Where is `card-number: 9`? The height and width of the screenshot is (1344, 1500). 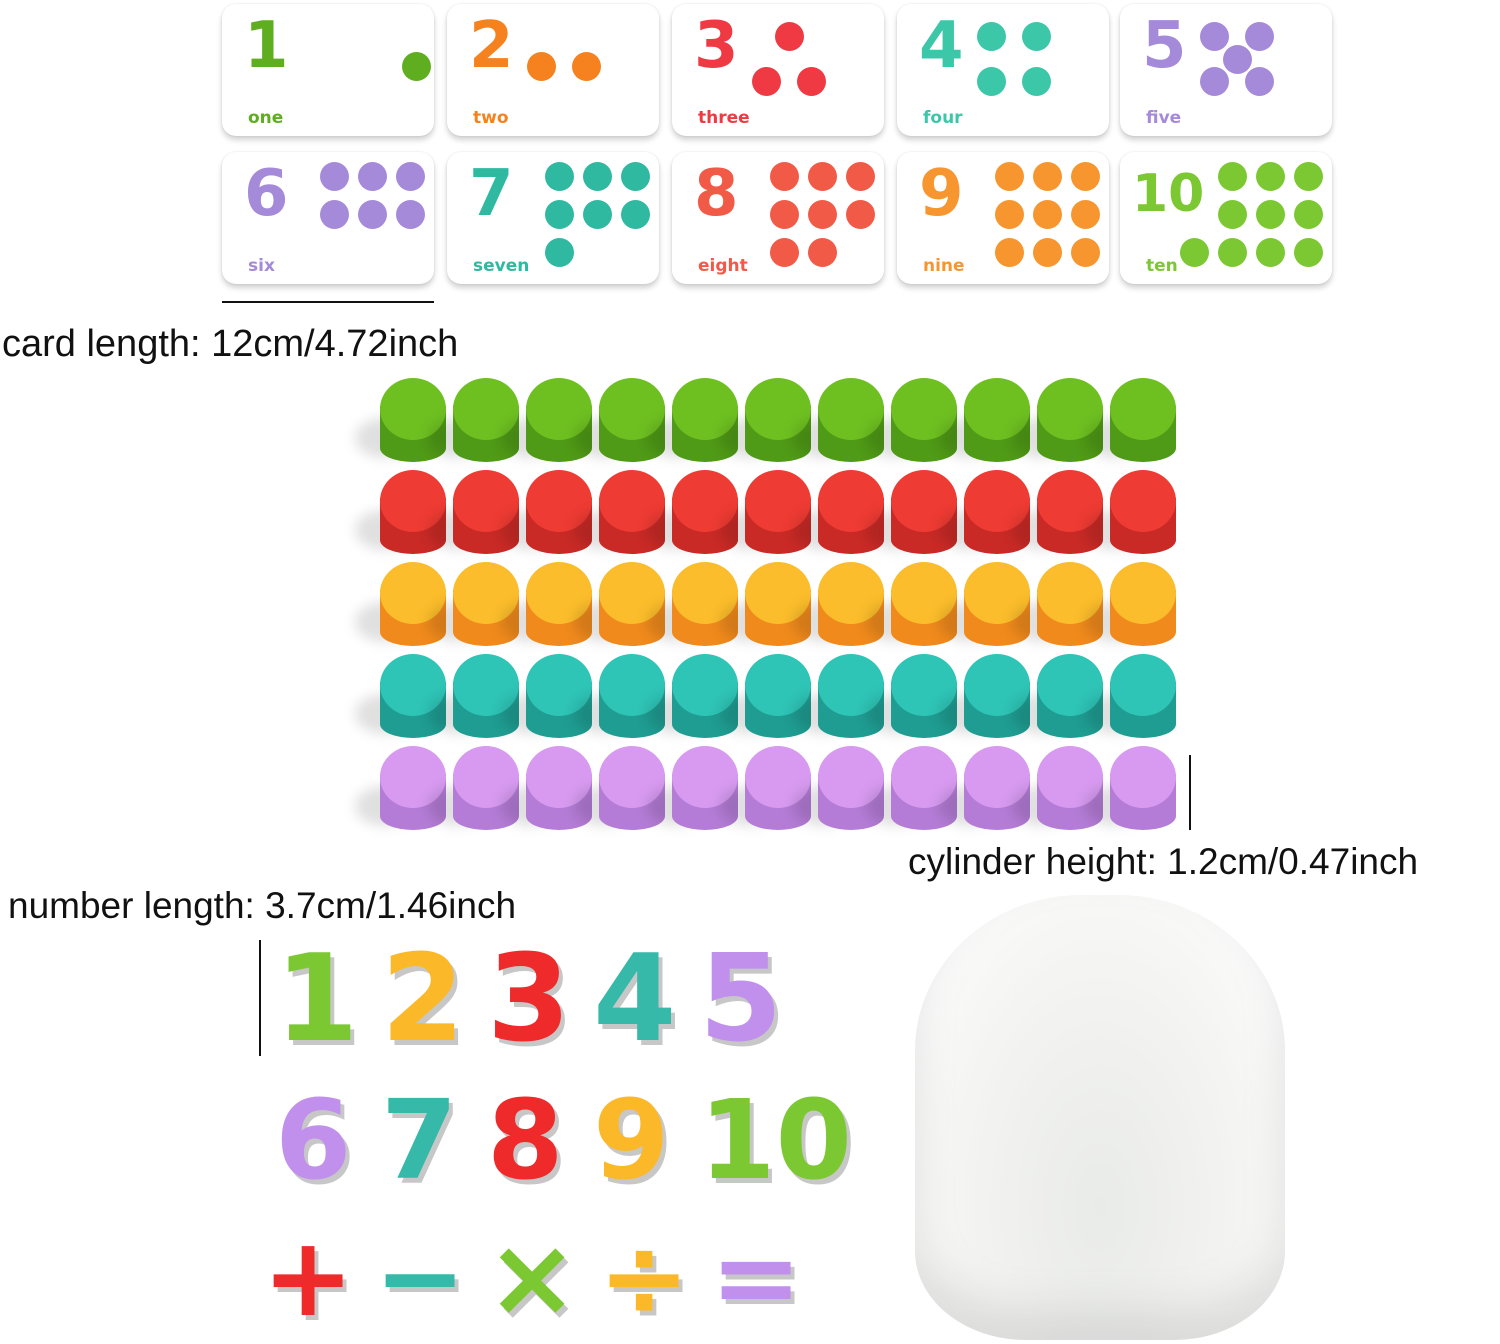
card-number: 9 is located at coordinates (941, 194).